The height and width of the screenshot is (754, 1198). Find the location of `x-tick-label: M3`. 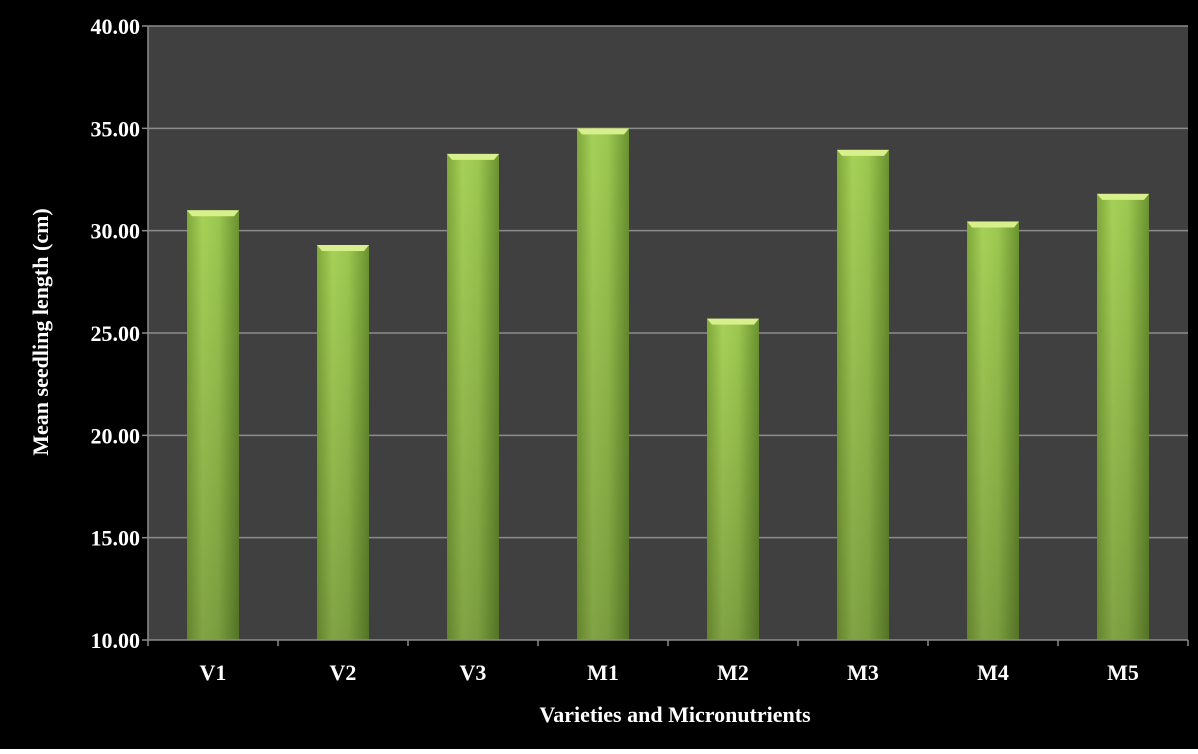

x-tick-label: M3 is located at coordinates (863, 672).